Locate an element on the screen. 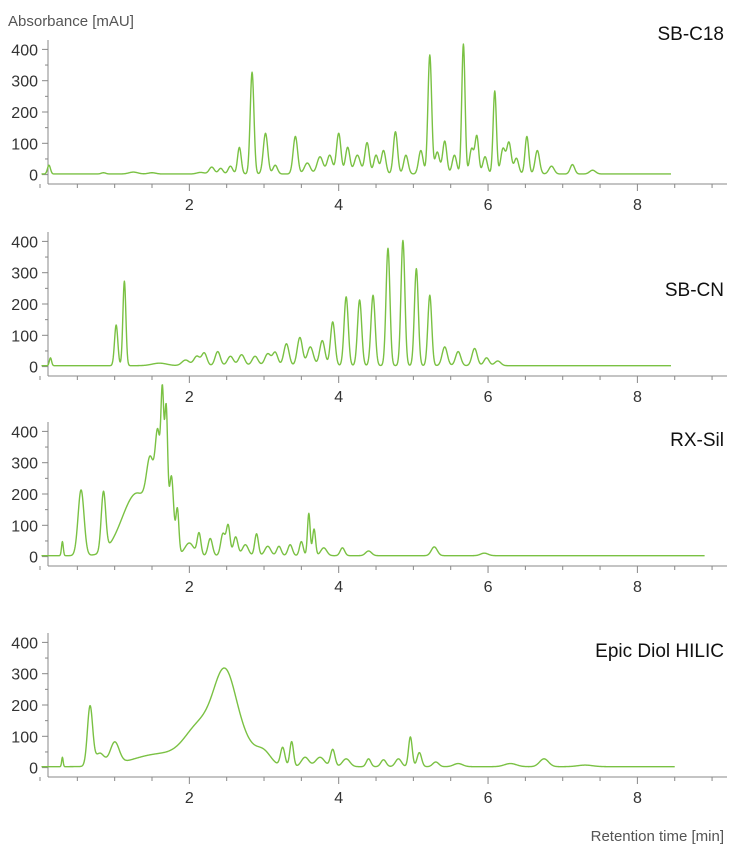 The width and height of the screenshot is (730, 852). panel-label: RX-Sil is located at coordinates (697, 440).